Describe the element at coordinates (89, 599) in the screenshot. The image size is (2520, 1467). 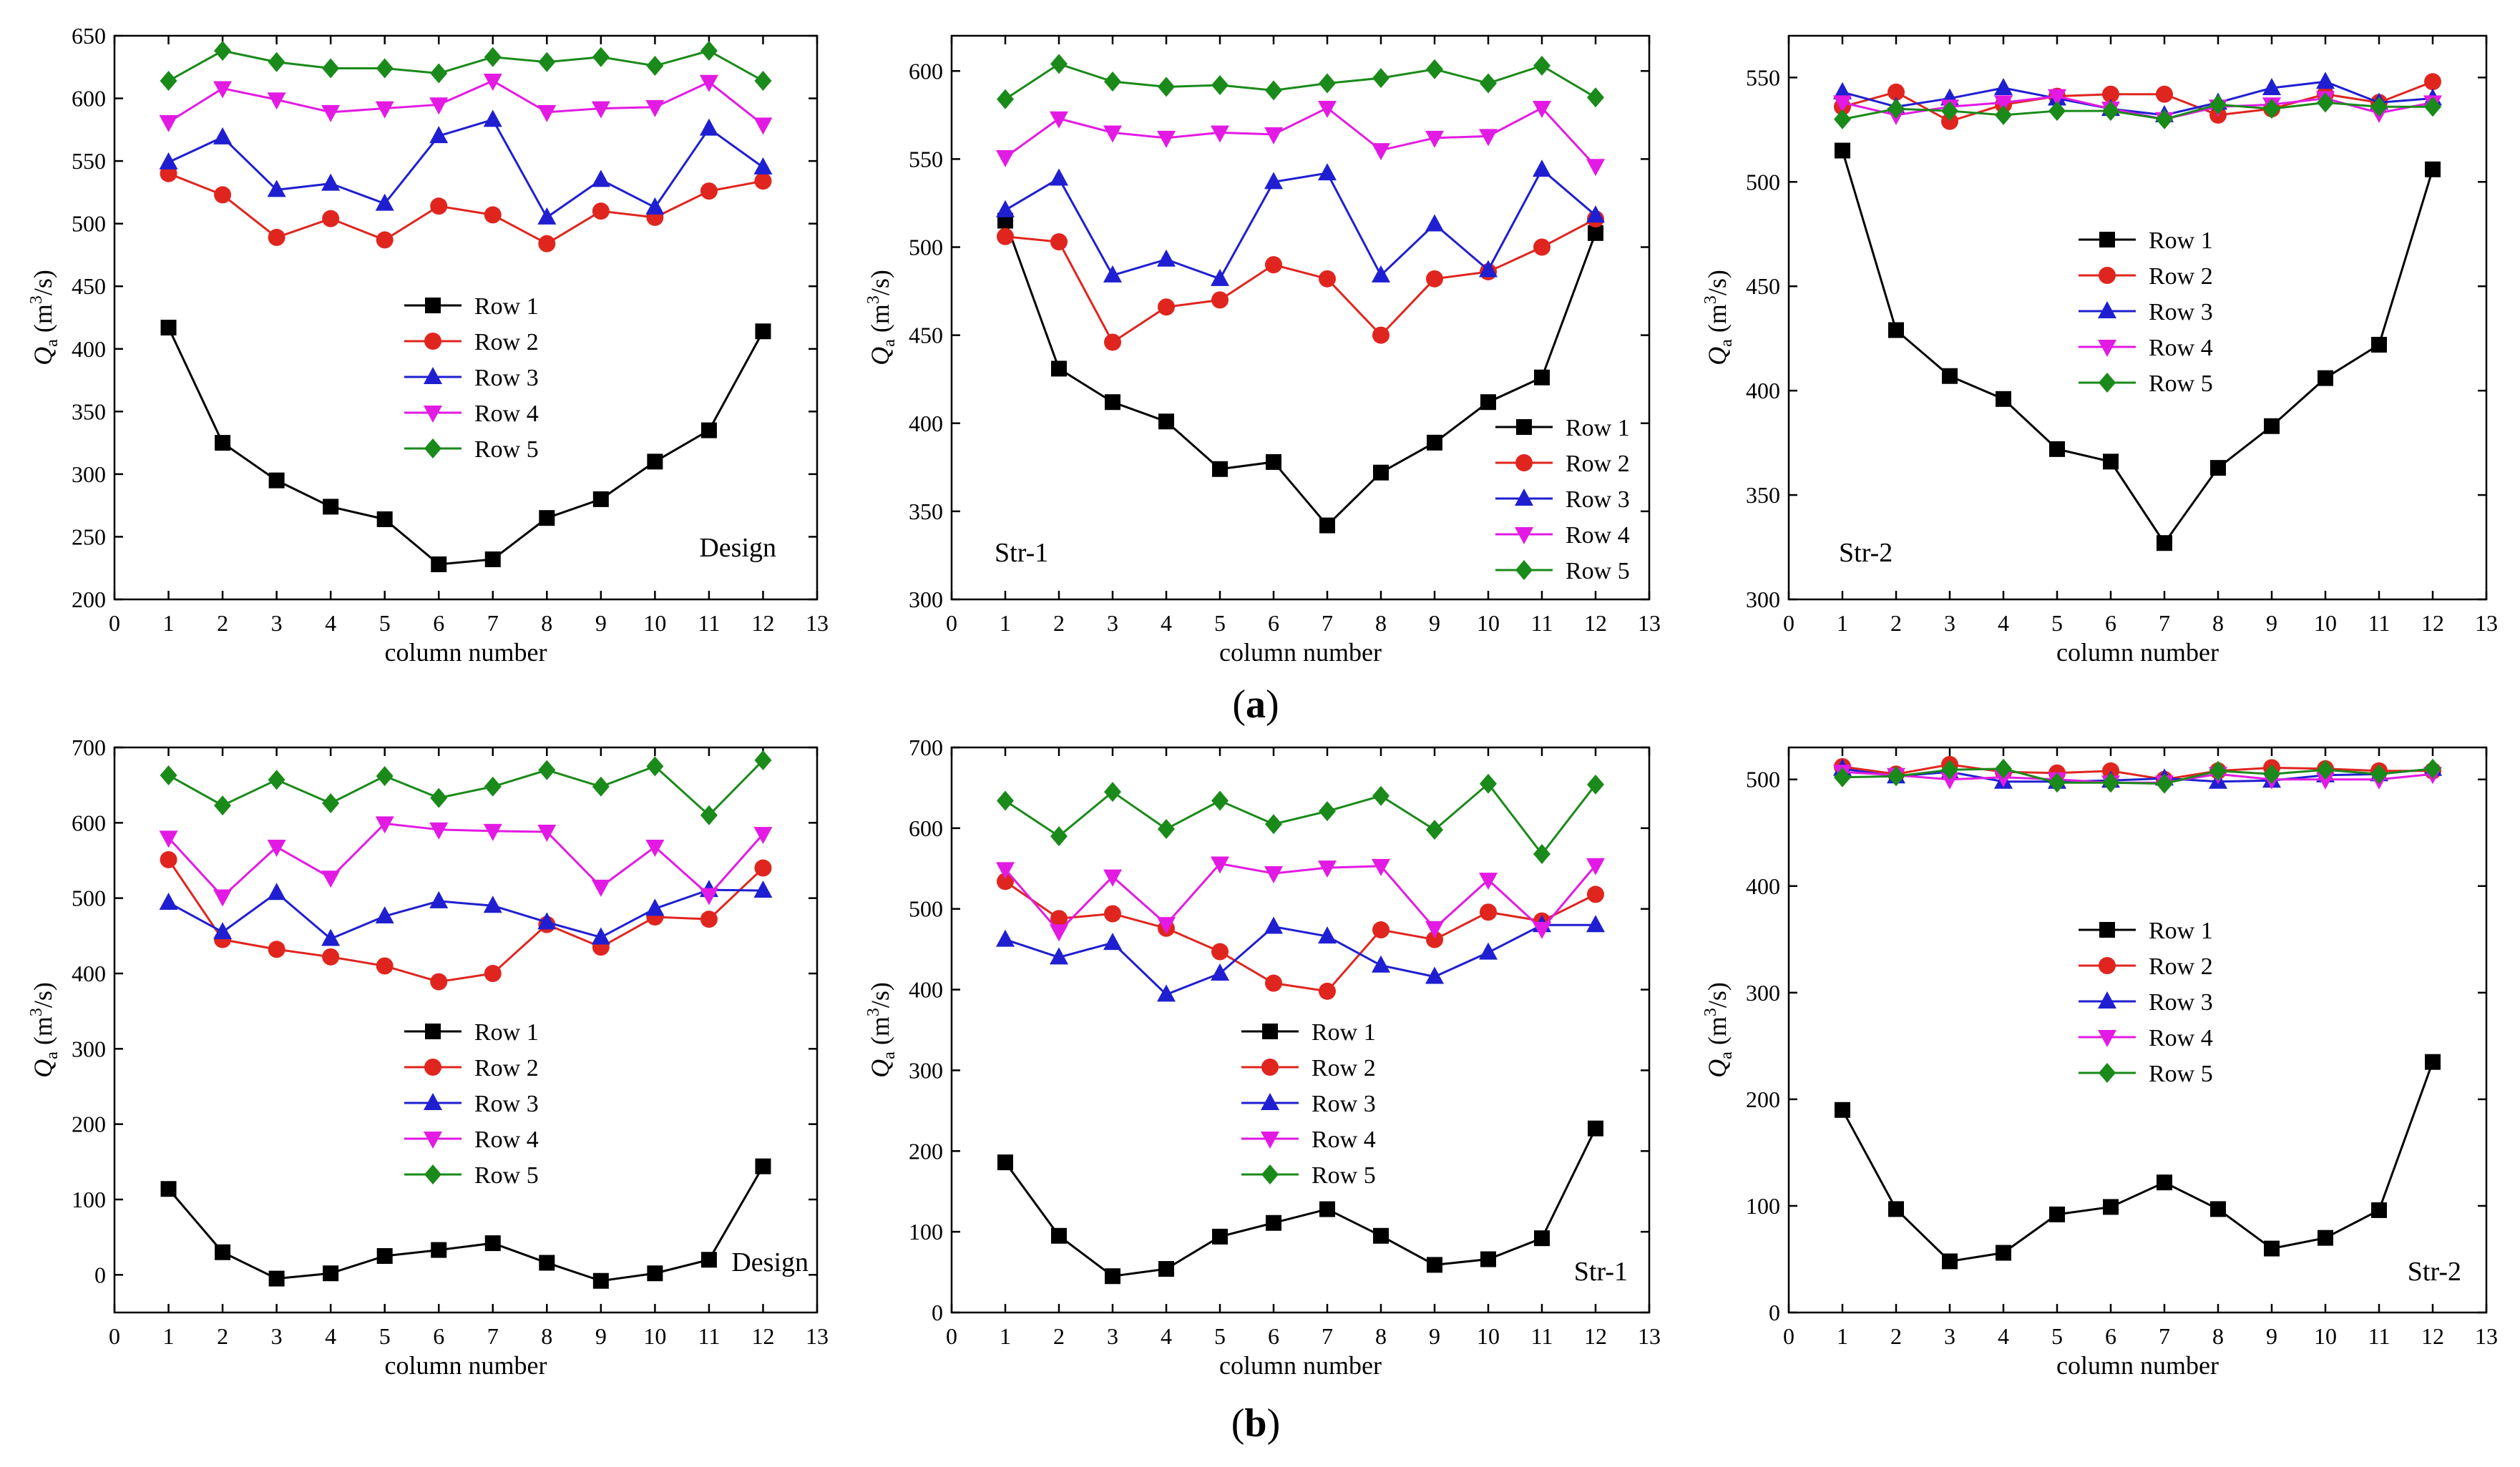
I see `y-tick-label: 200` at that location.